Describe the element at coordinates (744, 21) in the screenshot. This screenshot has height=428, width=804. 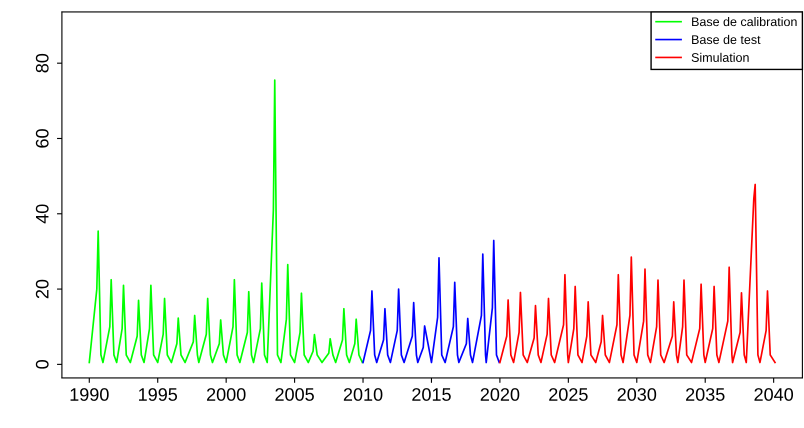
I see `legend-label: Base de calibration` at that location.